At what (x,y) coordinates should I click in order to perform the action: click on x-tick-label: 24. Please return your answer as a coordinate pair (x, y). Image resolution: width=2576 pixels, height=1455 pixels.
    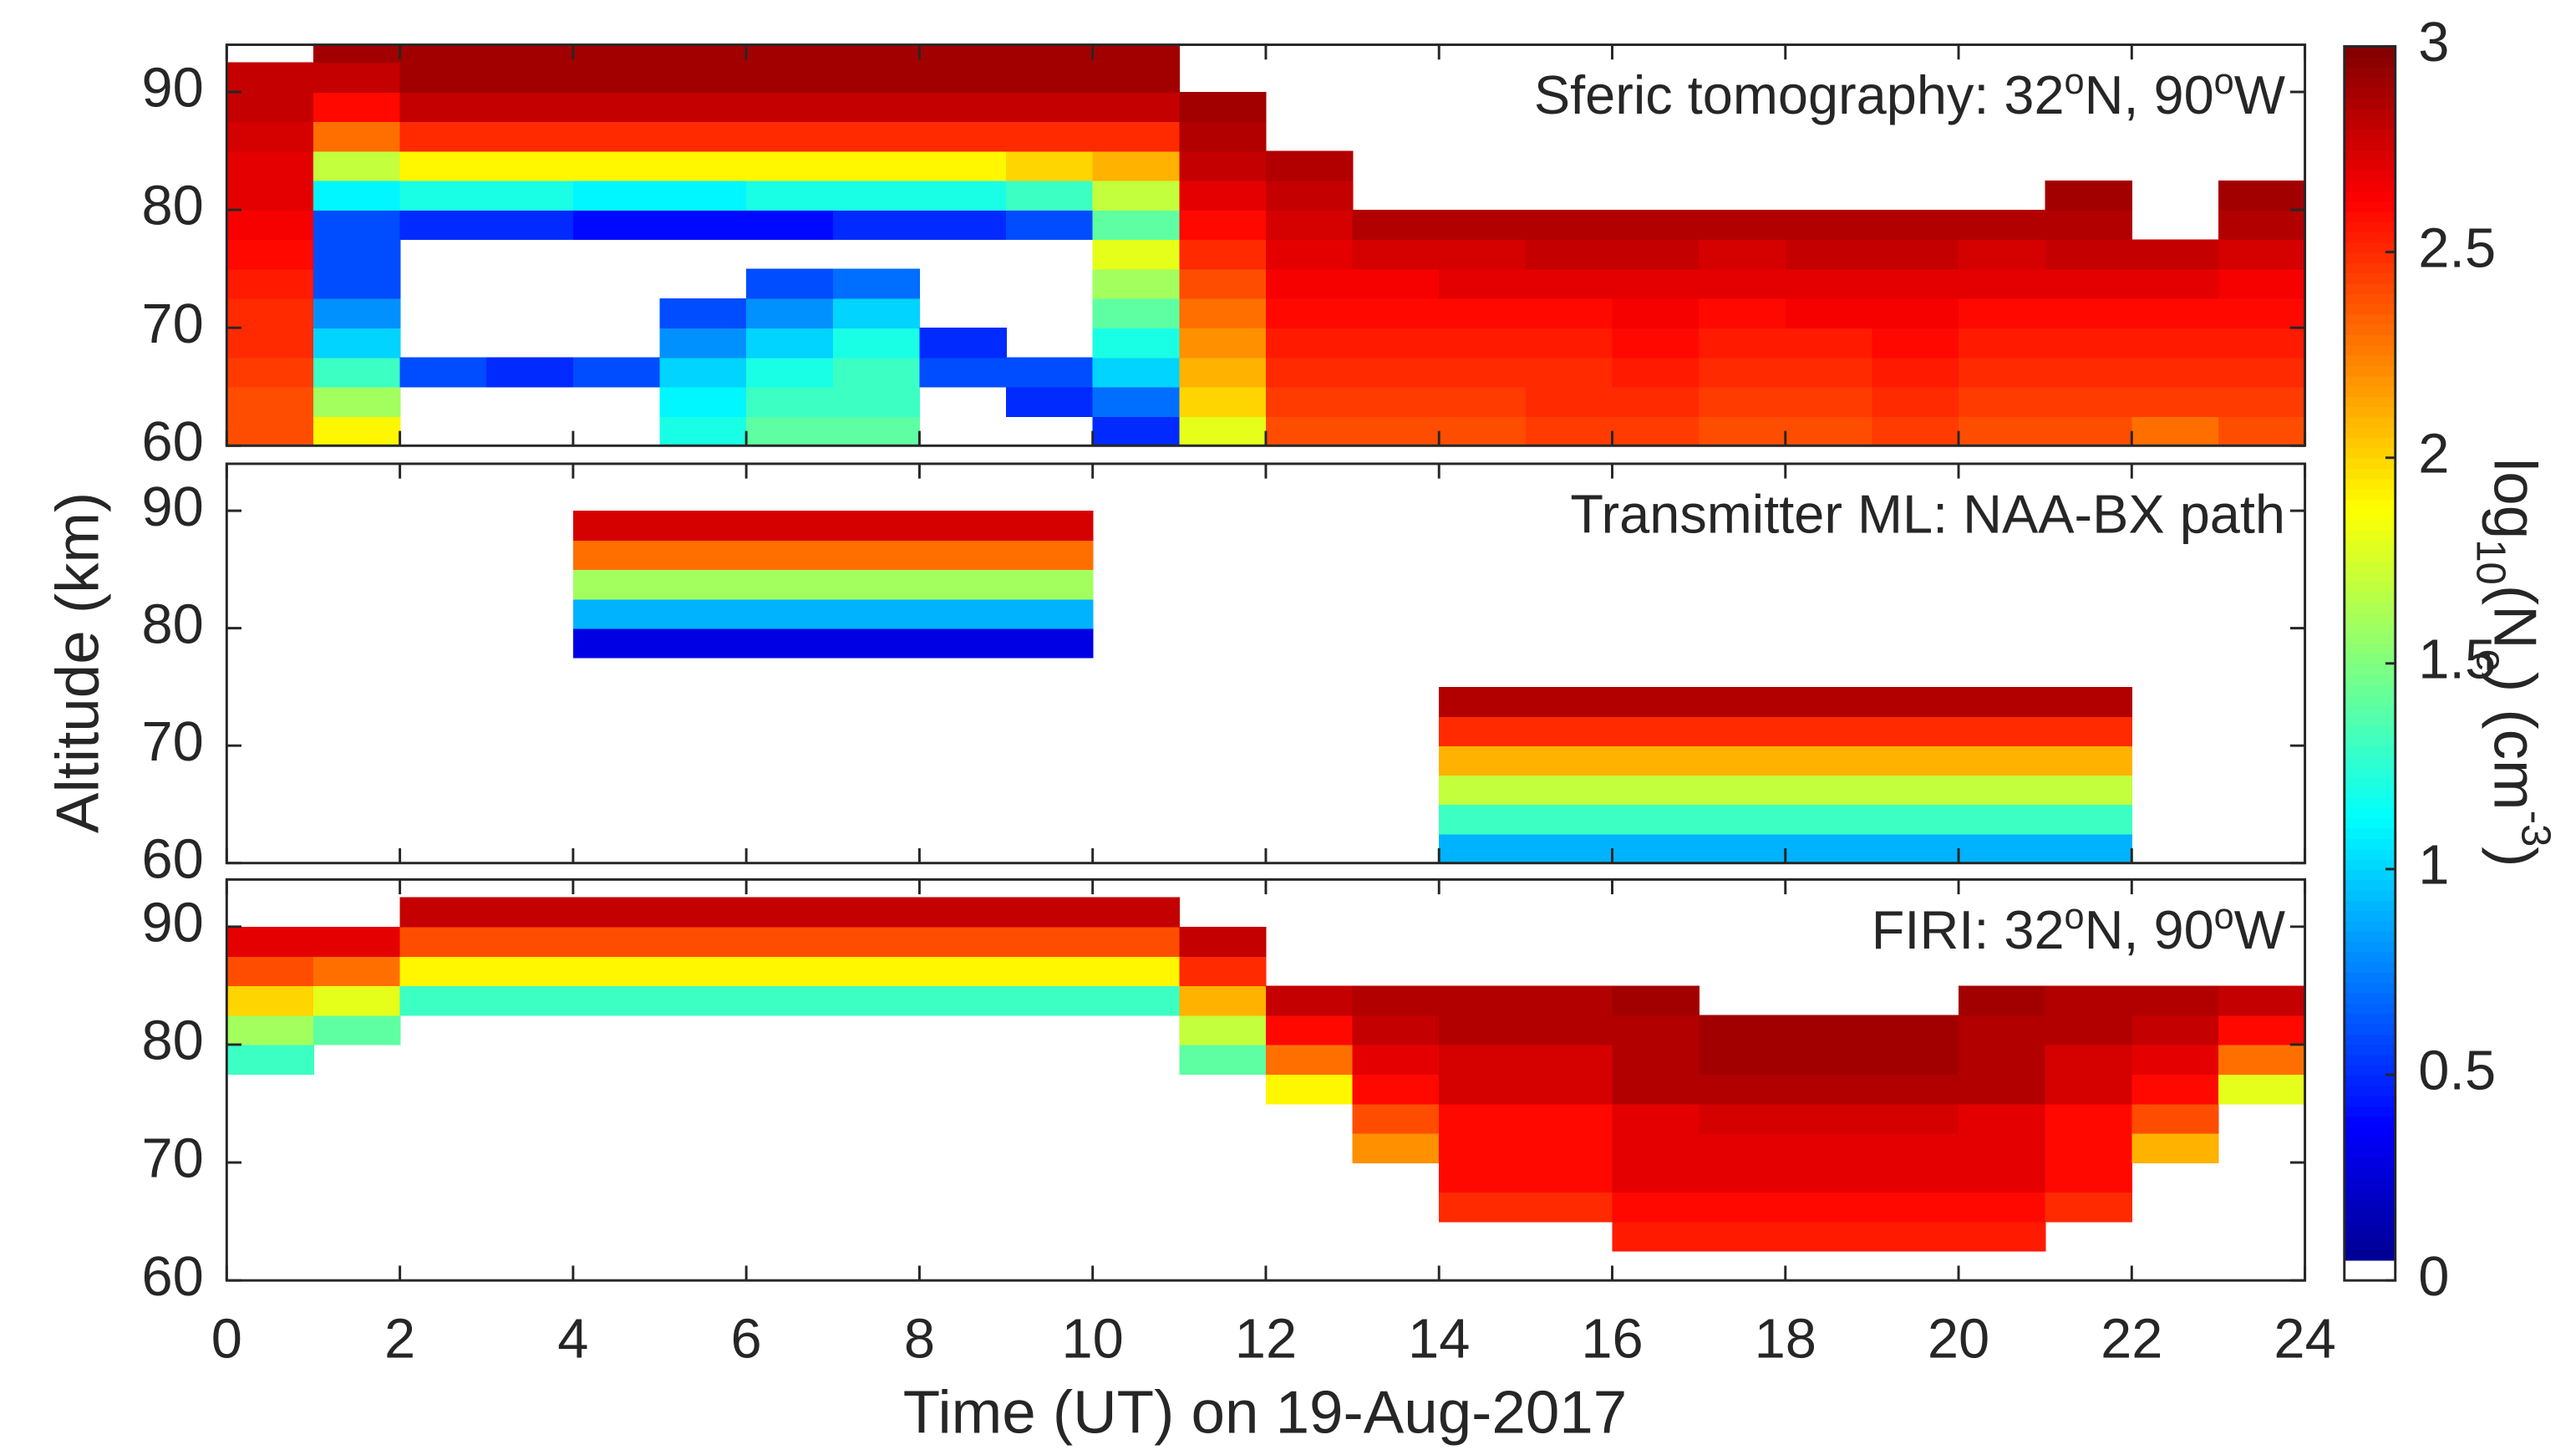
    Looking at the image, I should click on (2304, 1339).